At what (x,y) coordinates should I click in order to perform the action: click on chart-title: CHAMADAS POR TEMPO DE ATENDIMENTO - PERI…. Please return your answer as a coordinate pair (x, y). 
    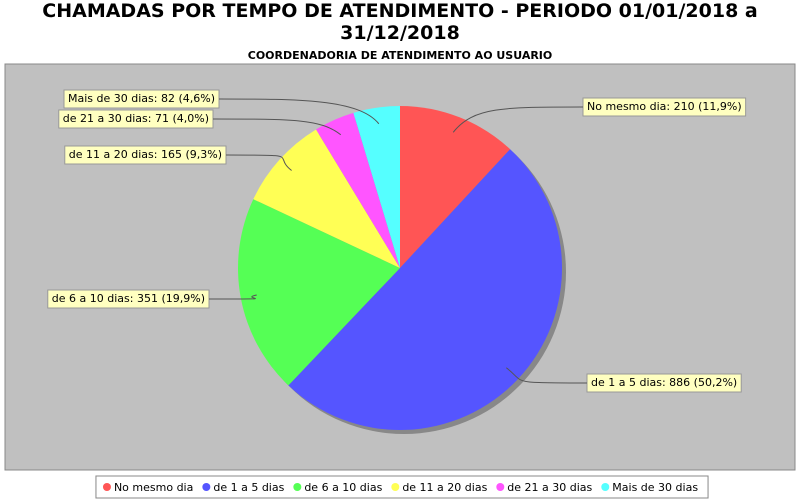
    Looking at the image, I should click on (400, 22).